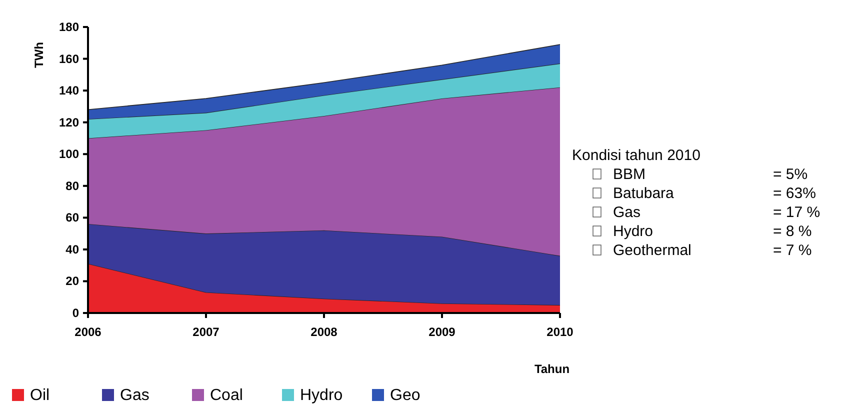 The width and height of the screenshot is (843, 417). What do you see at coordinates (324, 332) in the screenshot?
I see `x-tick-label: 2008` at bounding box center [324, 332].